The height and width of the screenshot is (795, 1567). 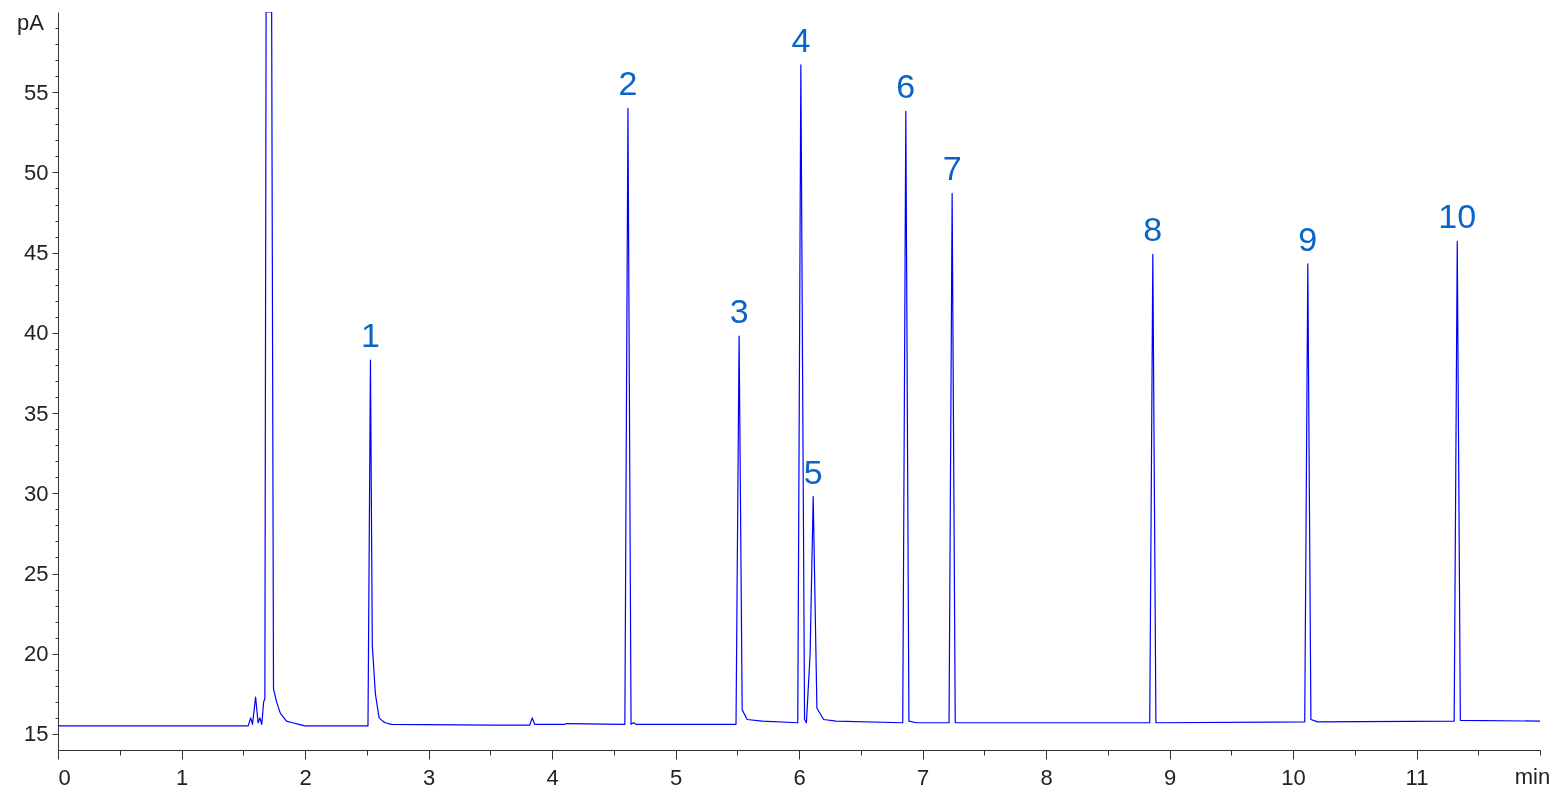 I want to click on x-axis-title: min, so click(x=1532, y=776).